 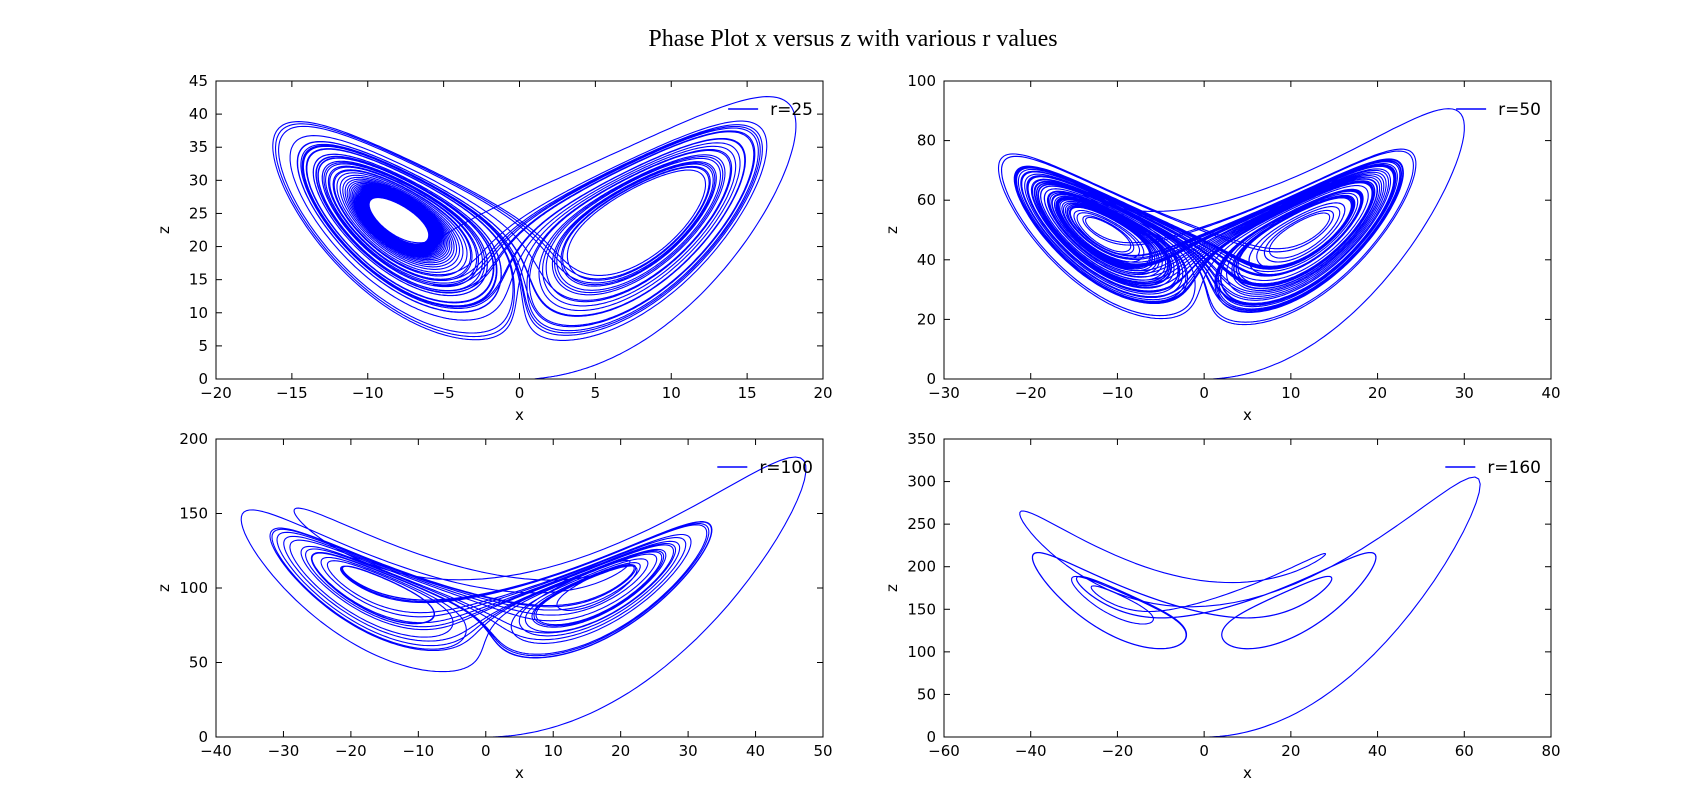 I want to click on y-tick-label: 35, so click(x=198, y=147).